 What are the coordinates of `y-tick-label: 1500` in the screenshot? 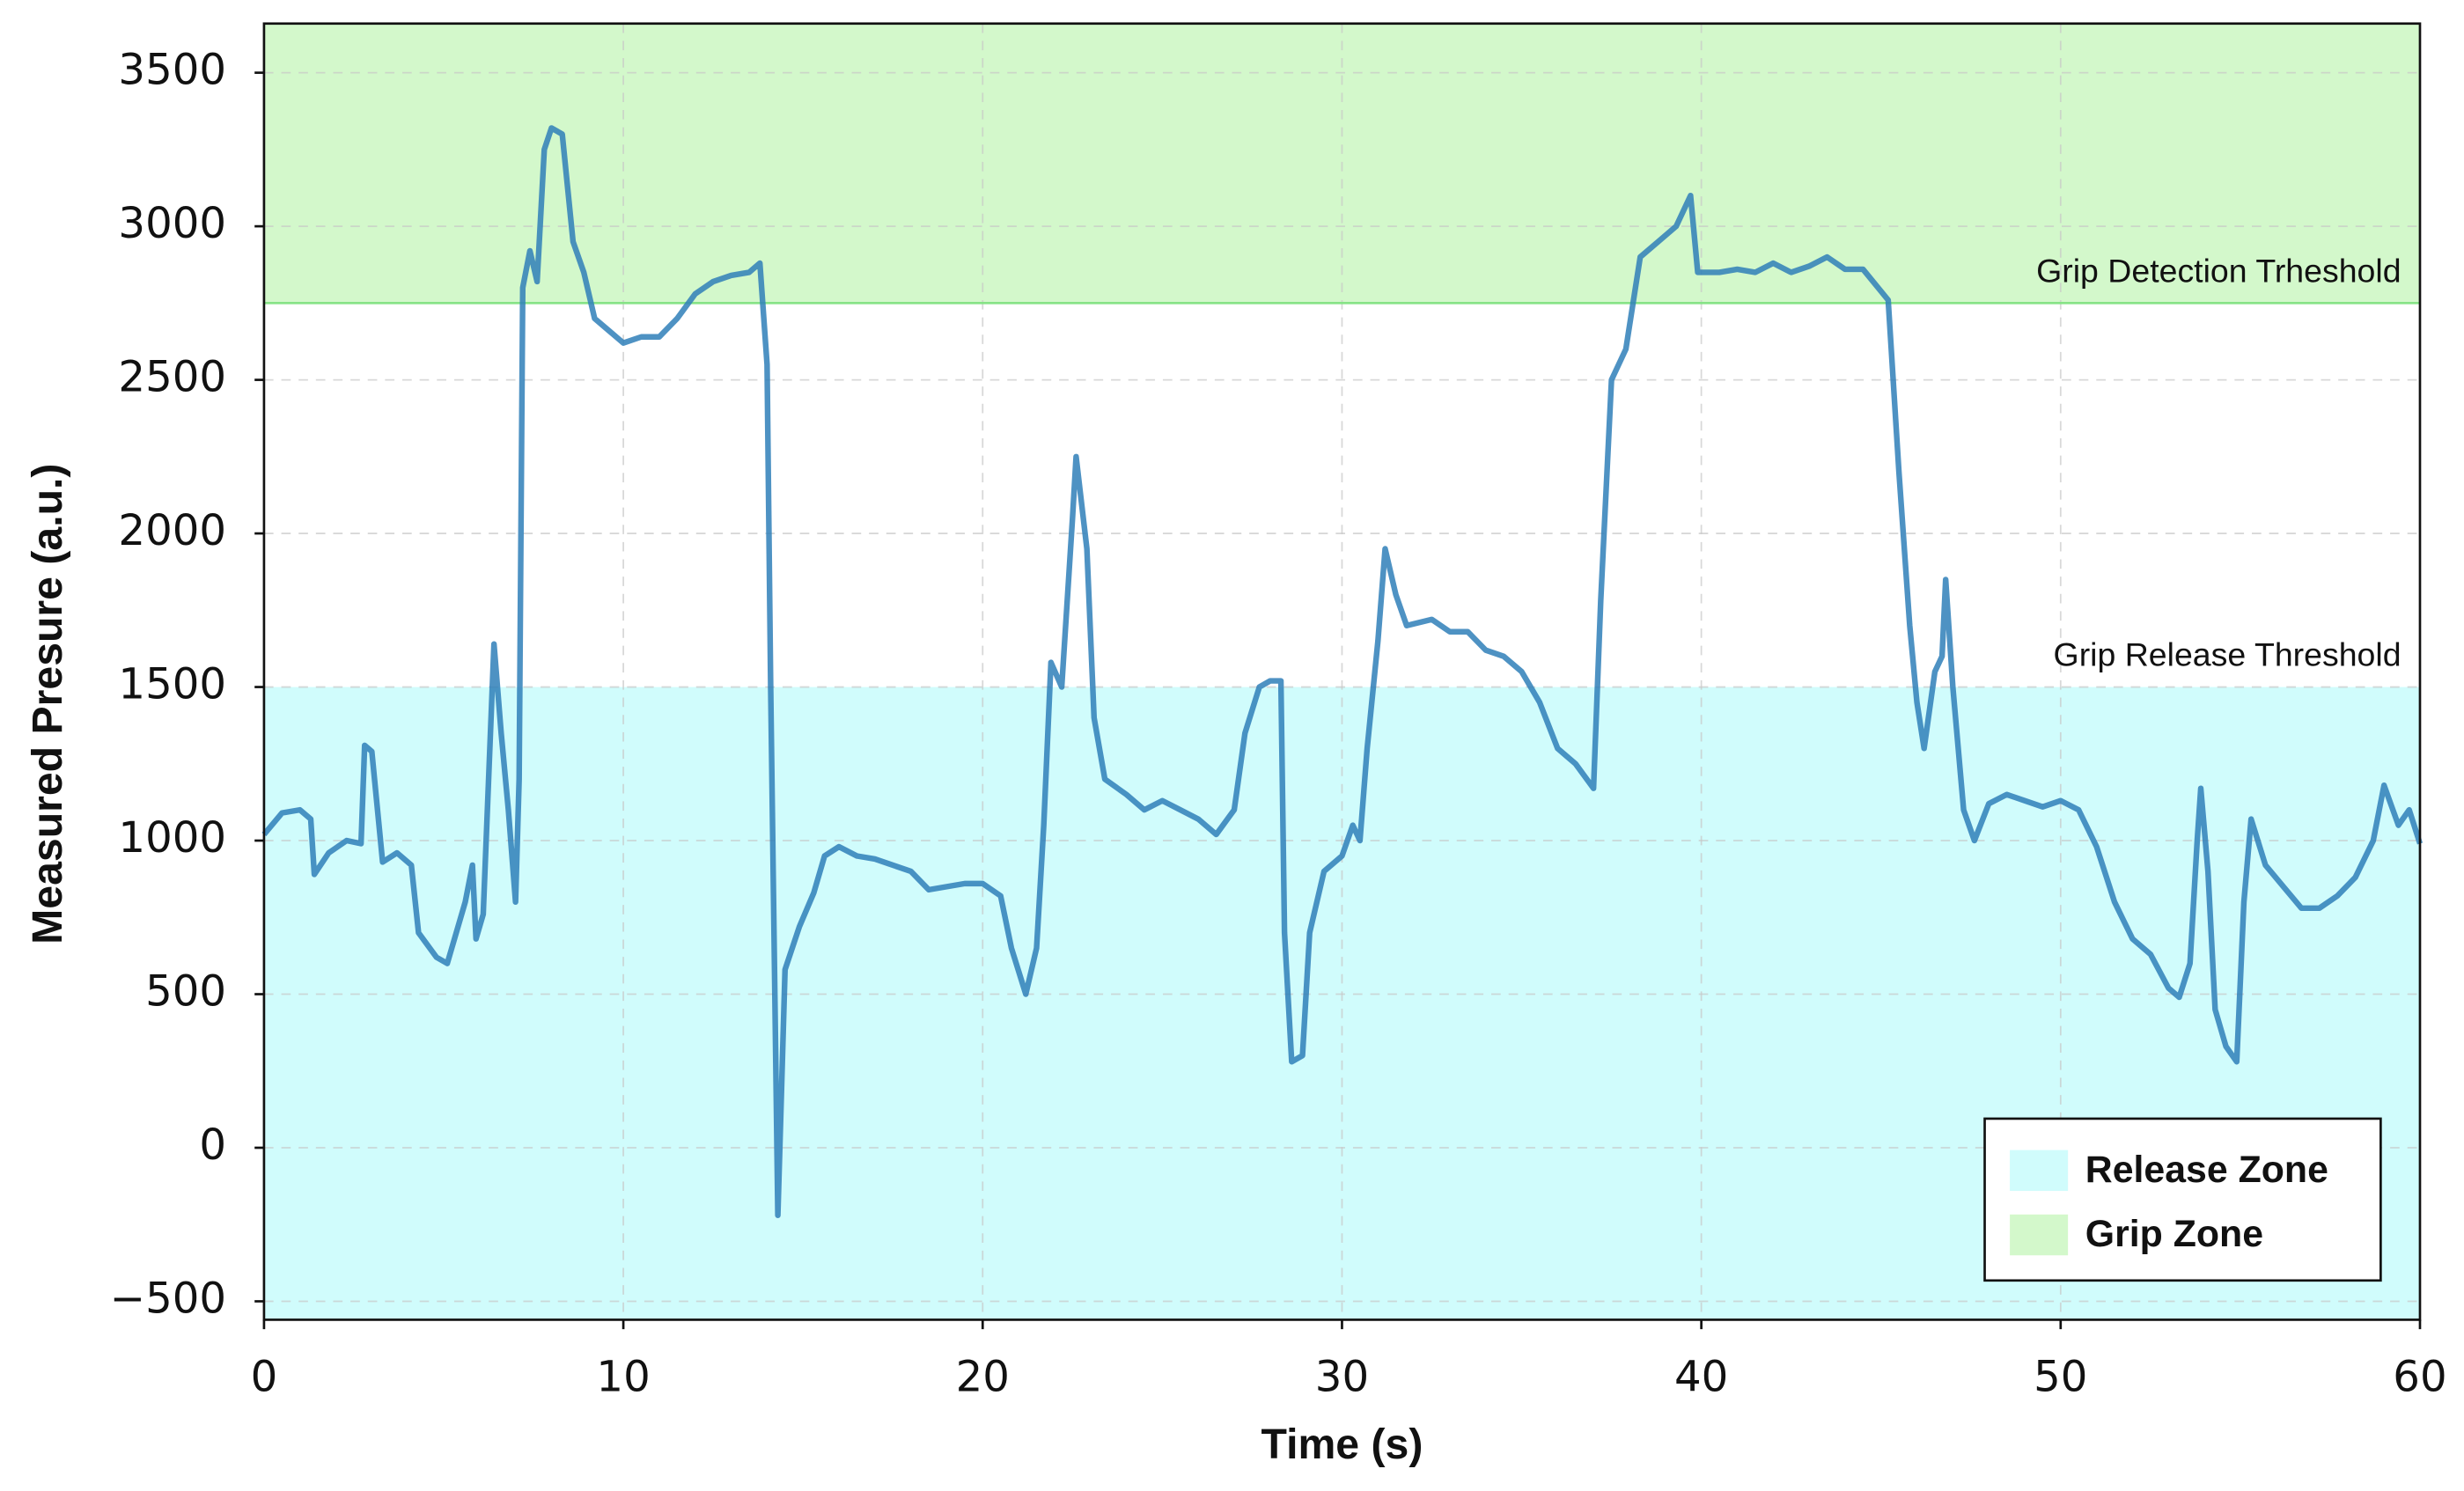 It's located at (172, 684).